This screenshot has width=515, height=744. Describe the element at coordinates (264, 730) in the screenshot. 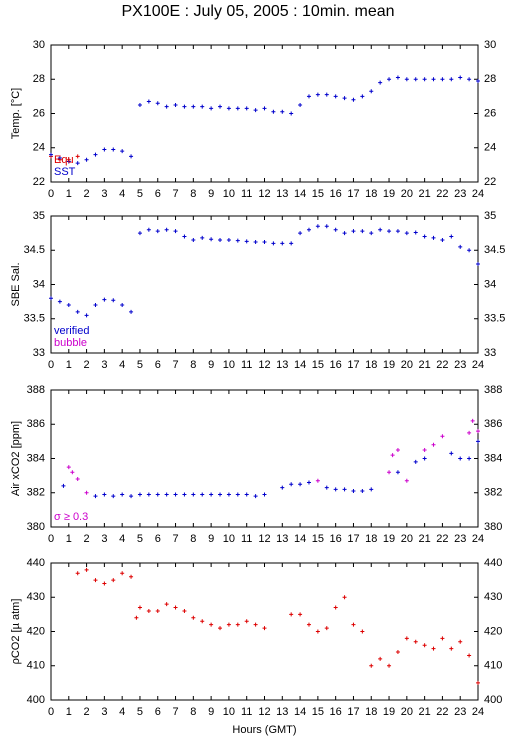

I see `x-axis-label: Hours (GMT)` at that location.